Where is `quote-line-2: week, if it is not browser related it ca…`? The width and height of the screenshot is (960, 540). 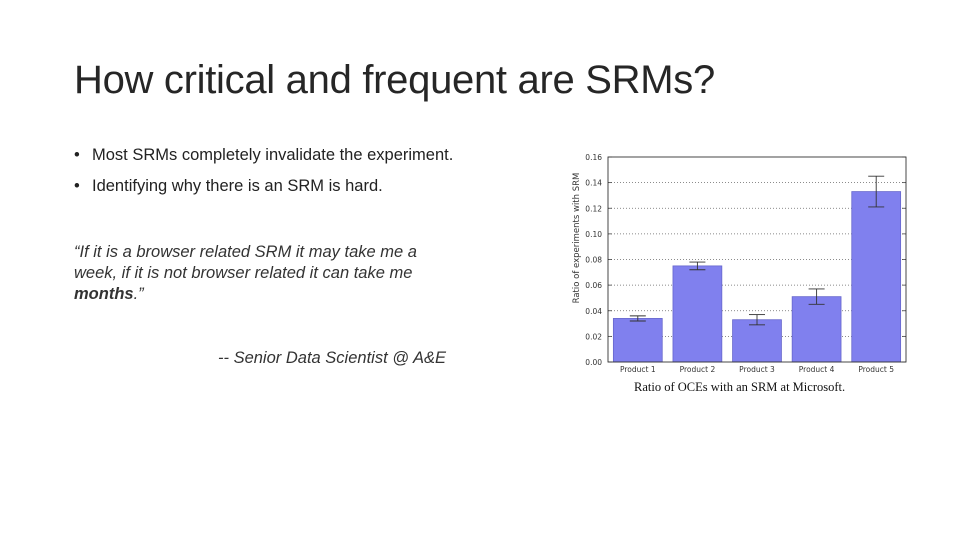
quote-line-2: week, if it is not browser related it ca… is located at coordinates (243, 273).